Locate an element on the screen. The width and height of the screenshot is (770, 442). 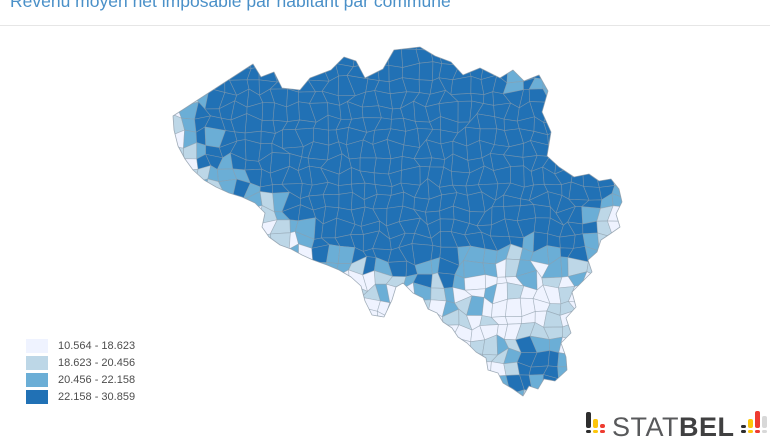
logo-stat-text: STAT is located at coordinates (645, 427).